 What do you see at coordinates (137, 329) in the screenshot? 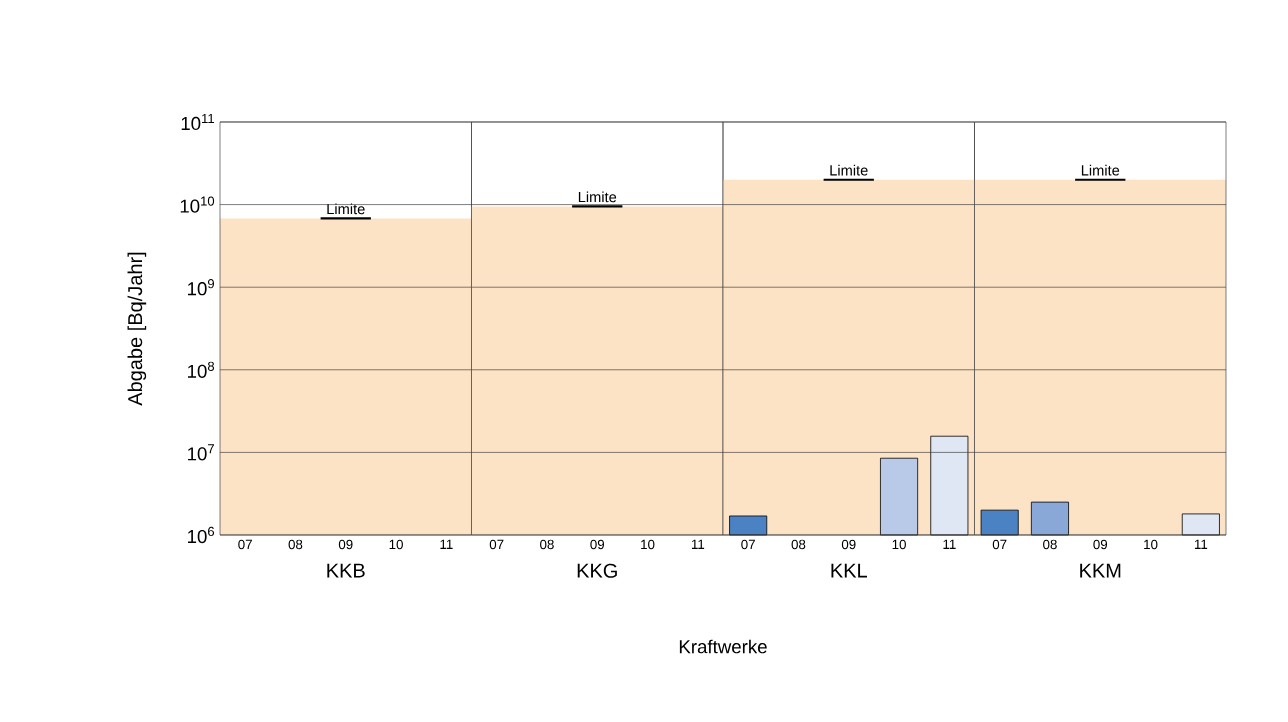
I see `y-axis-title: Abgabe [Bq/Jahr]` at bounding box center [137, 329].